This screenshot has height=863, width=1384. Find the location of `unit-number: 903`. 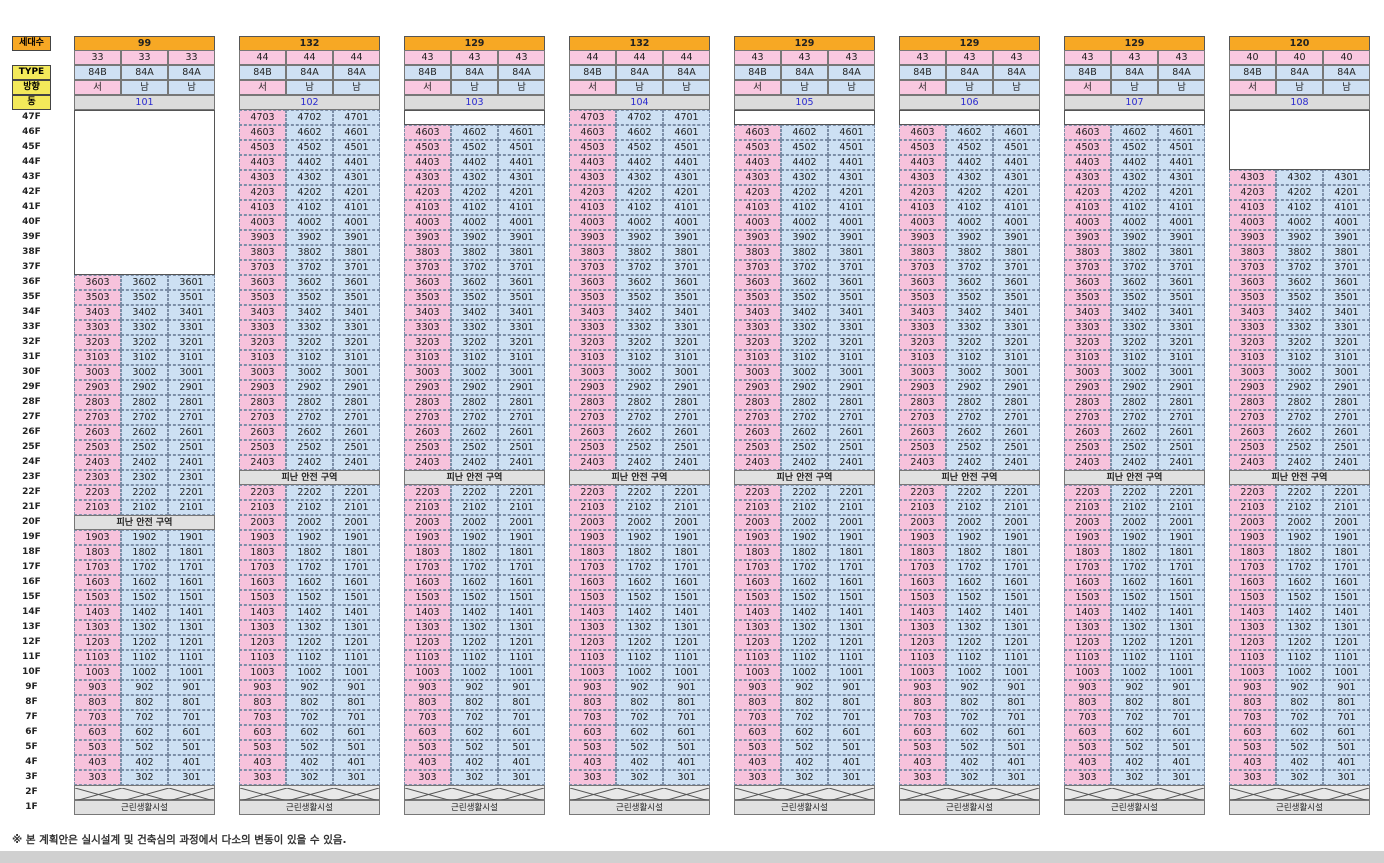

unit-number: 903 is located at coordinates (1252, 687).